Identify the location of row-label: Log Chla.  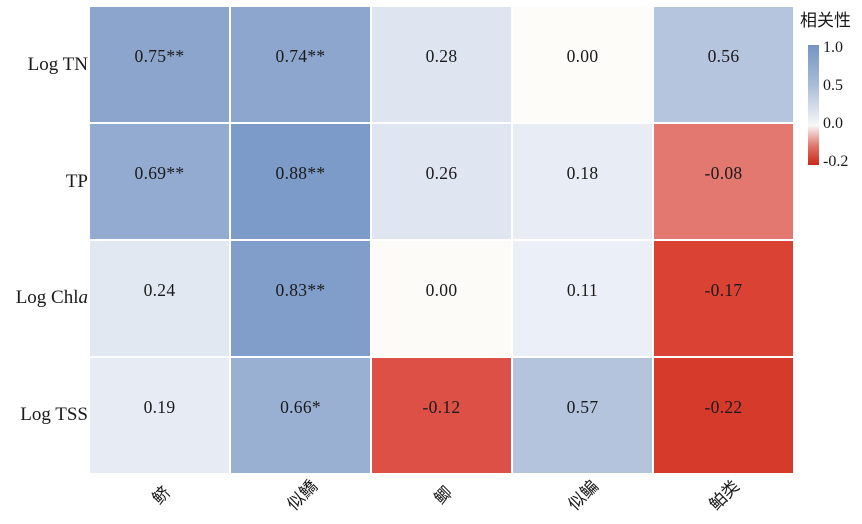
(51, 297).